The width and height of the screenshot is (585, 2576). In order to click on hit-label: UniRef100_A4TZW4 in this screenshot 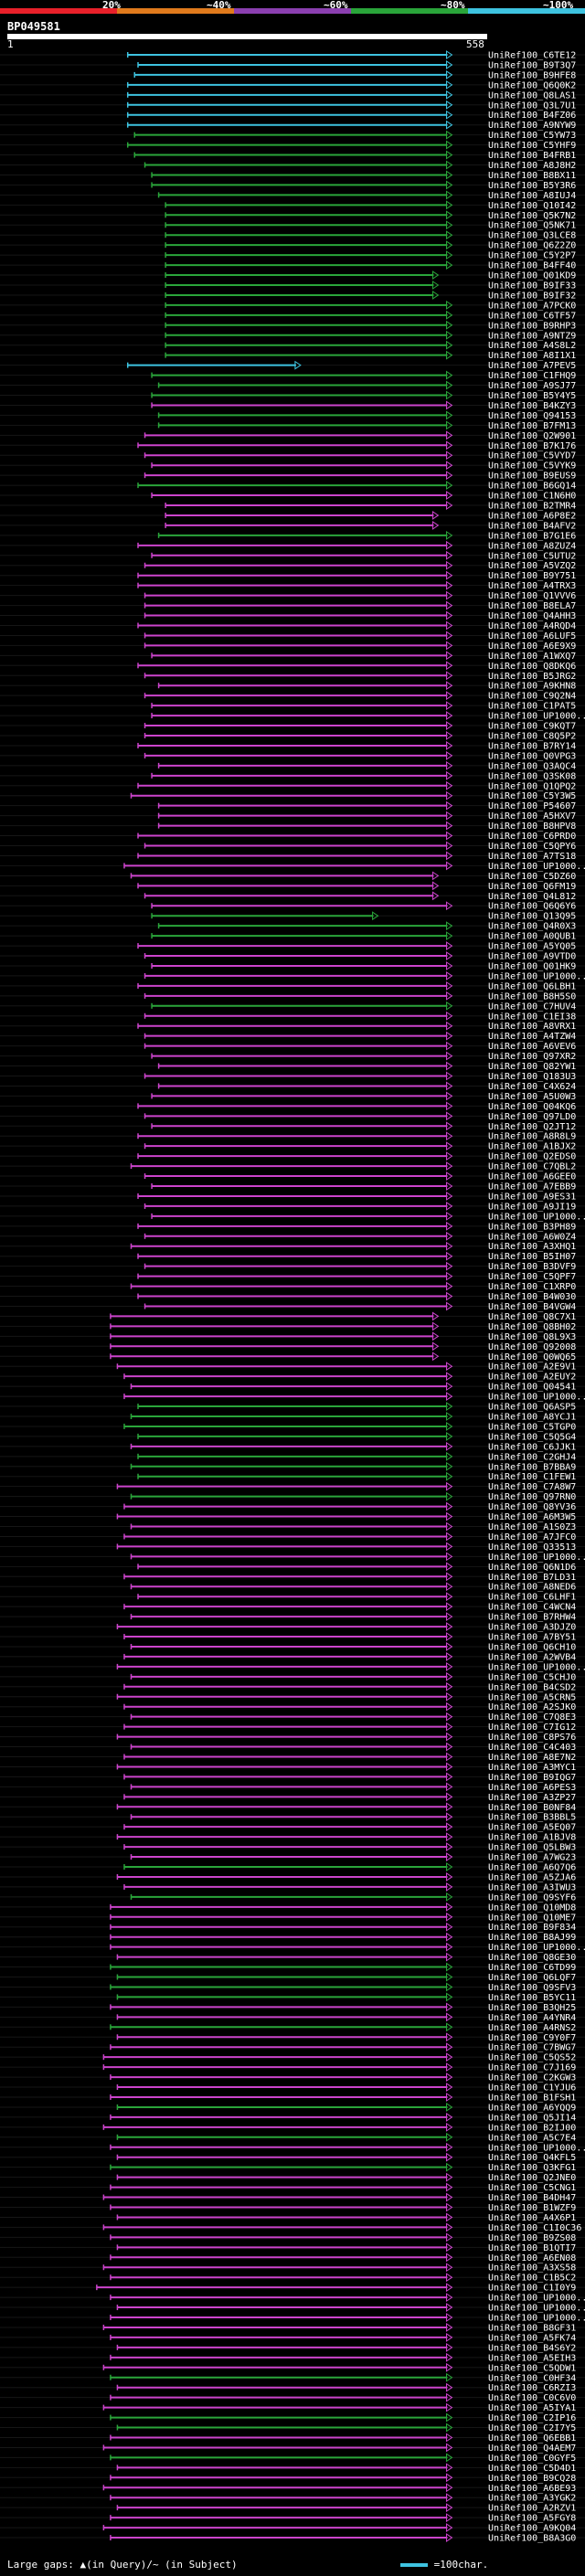, I will do `click(532, 1037)`.